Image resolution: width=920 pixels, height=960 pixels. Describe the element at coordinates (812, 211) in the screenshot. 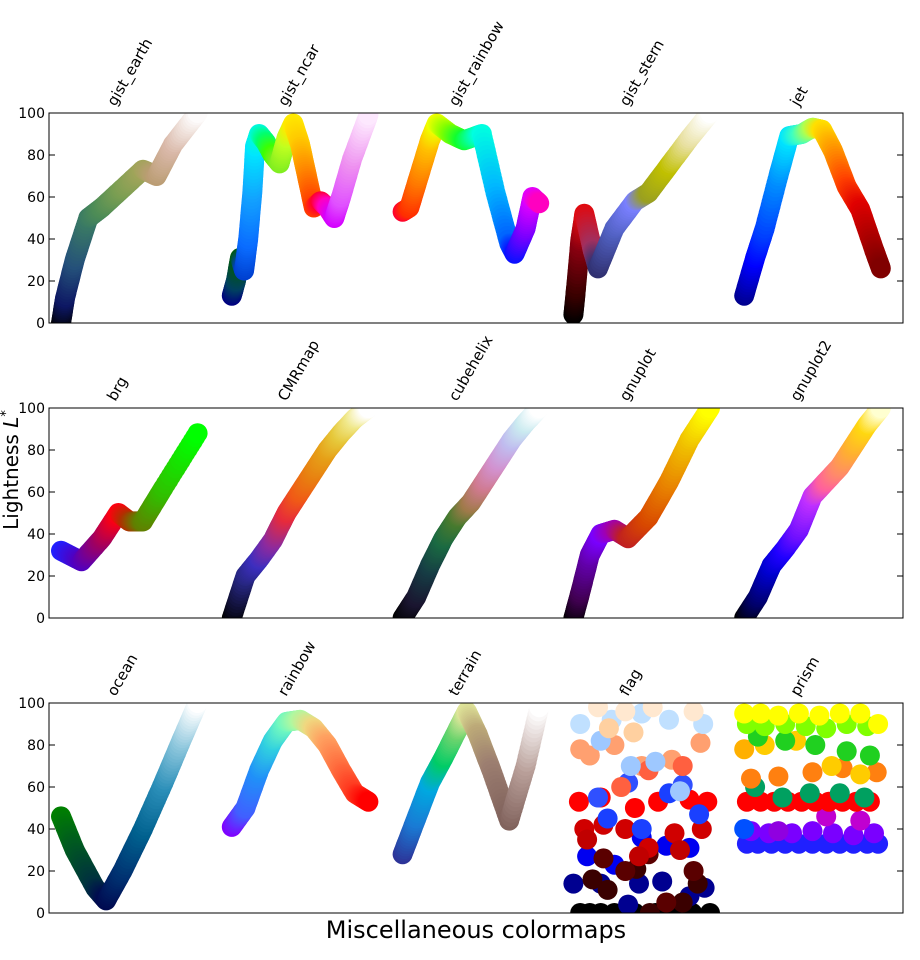

I see `cmap-jet-points` at that location.